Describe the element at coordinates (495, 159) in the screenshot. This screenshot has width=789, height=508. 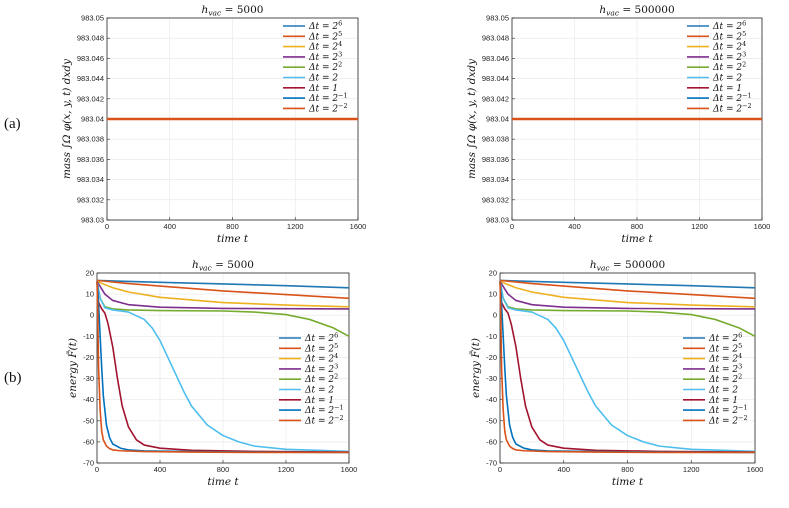
I see `y-tick-label: 983.036` at that location.